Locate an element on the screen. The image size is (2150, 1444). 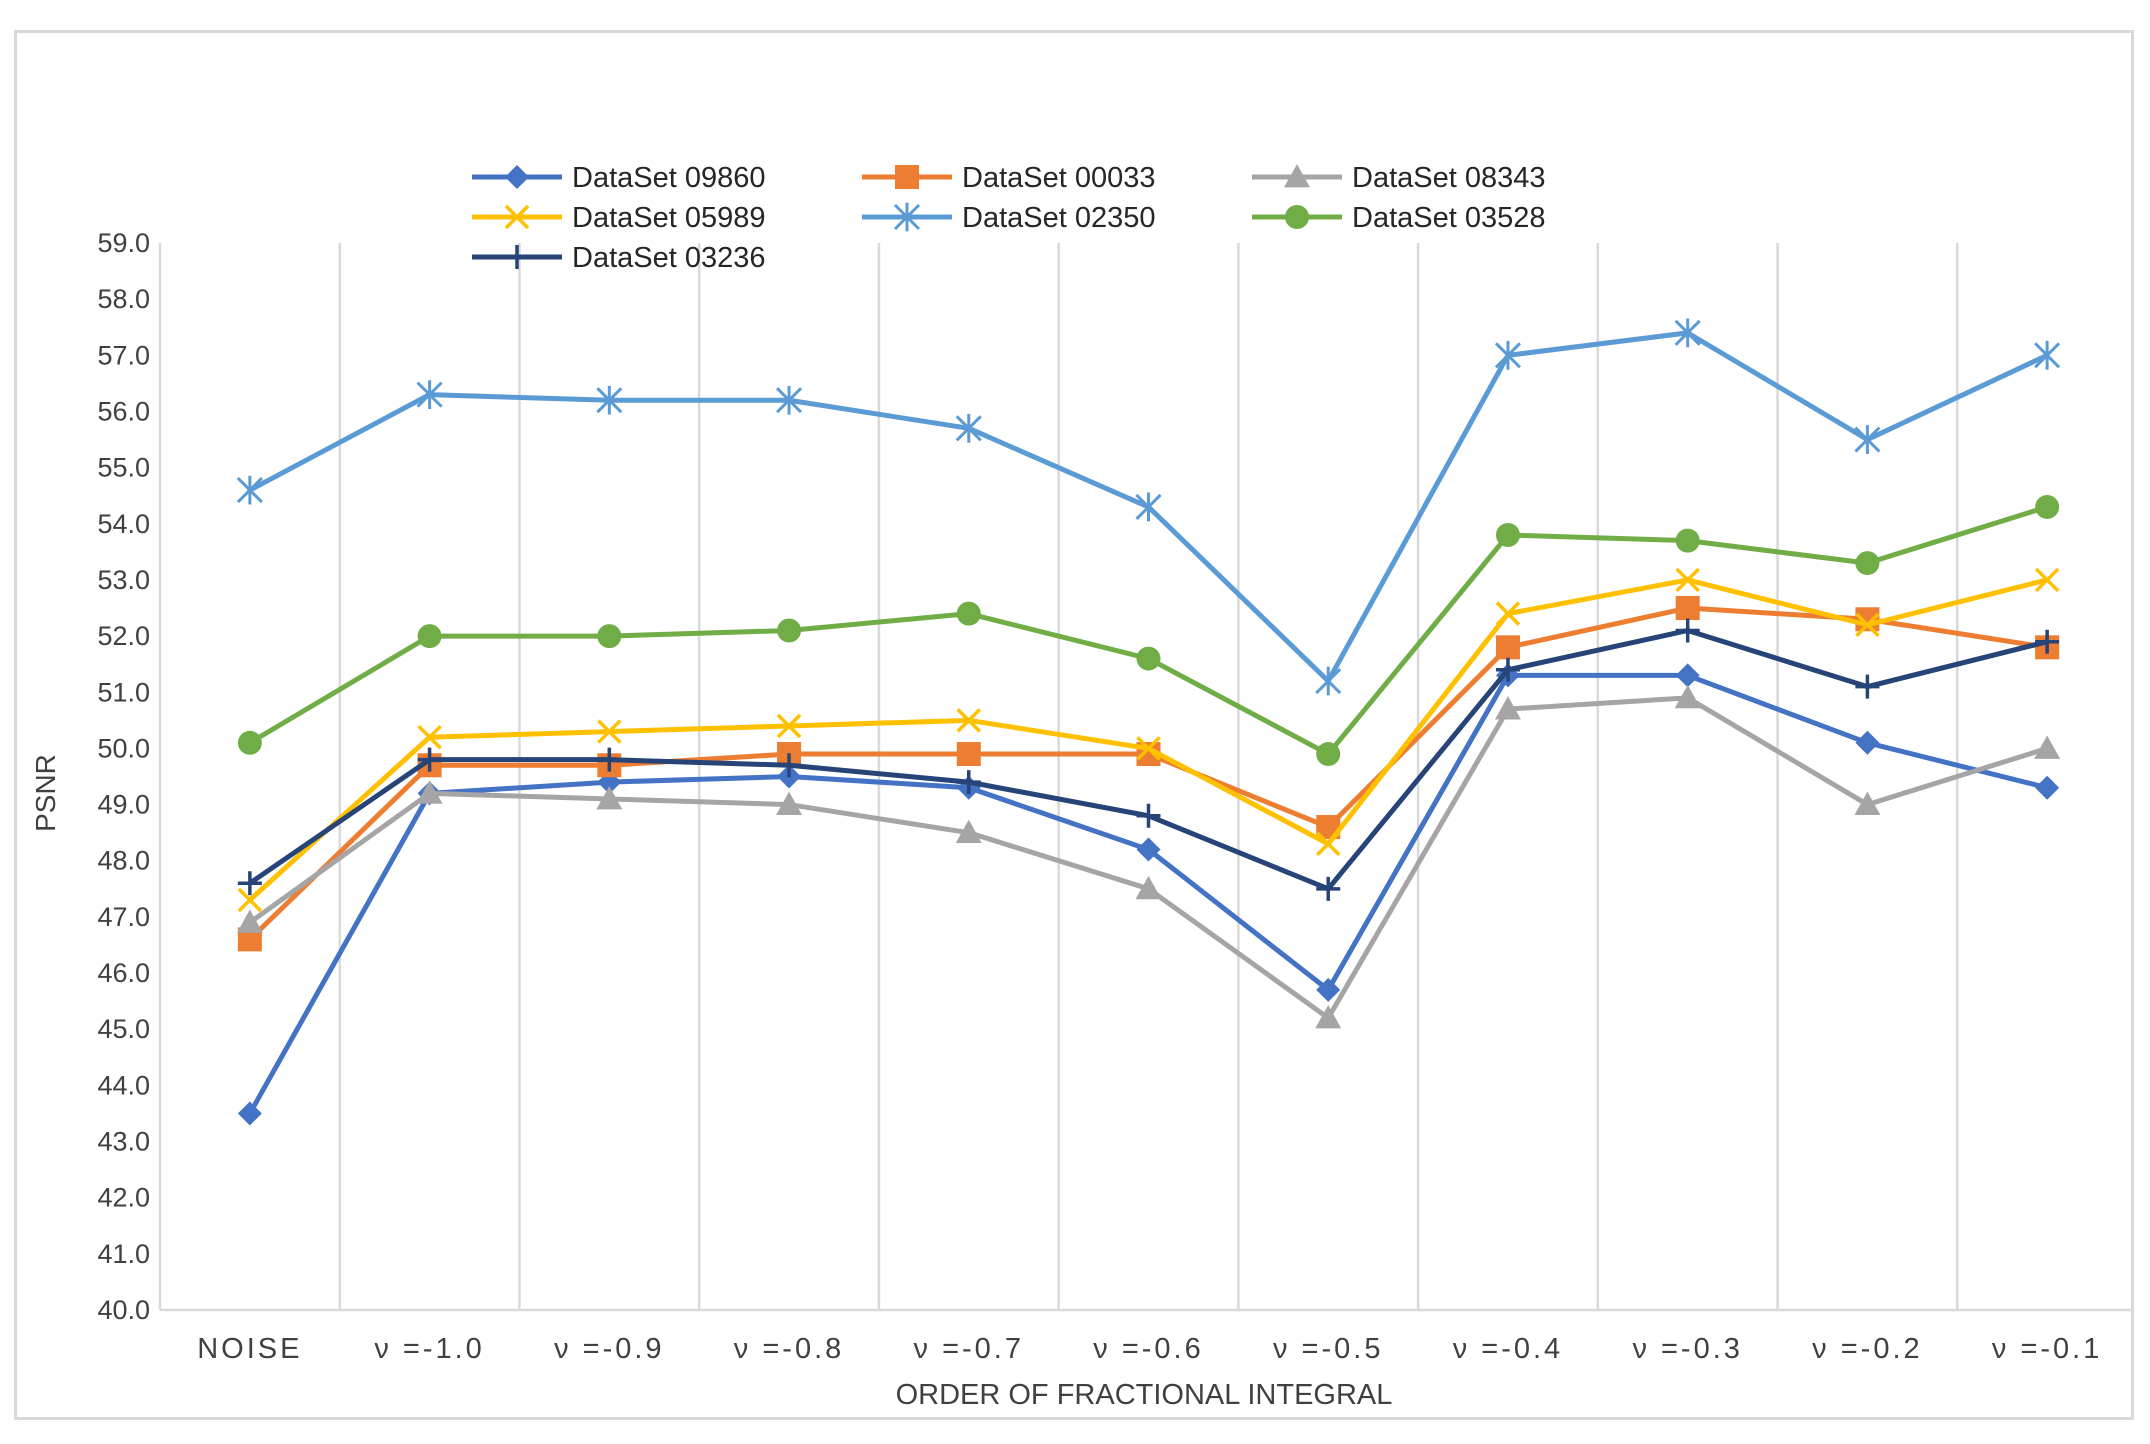
y-tick-label: 44.0 is located at coordinates (123, 1085).